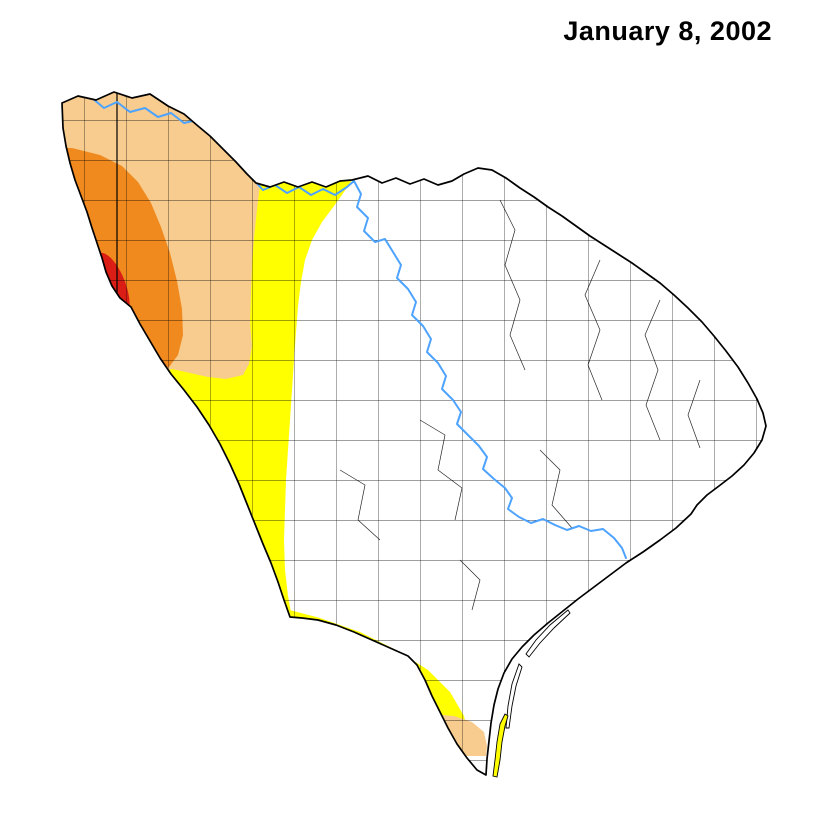 The image size is (816, 816). Describe the element at coordinates (500, 745) in the screenshot. I see `barrier-island-south-d0` at that location.